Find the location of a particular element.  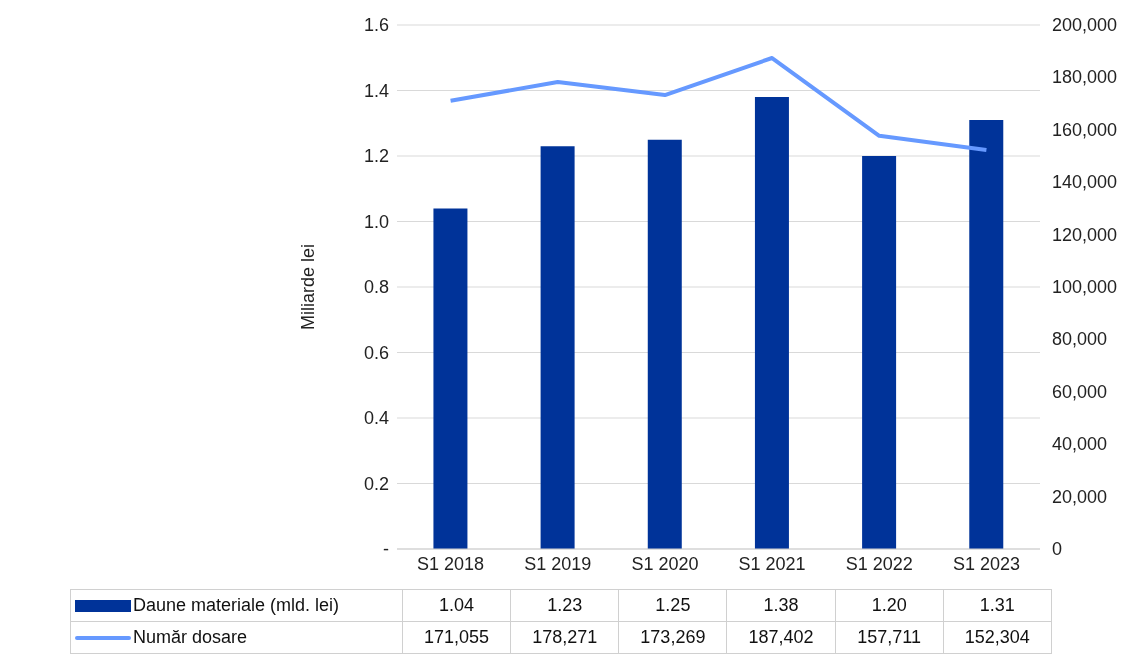

y-axis-title: Miliarde lei is located at coordinates (308, 287).